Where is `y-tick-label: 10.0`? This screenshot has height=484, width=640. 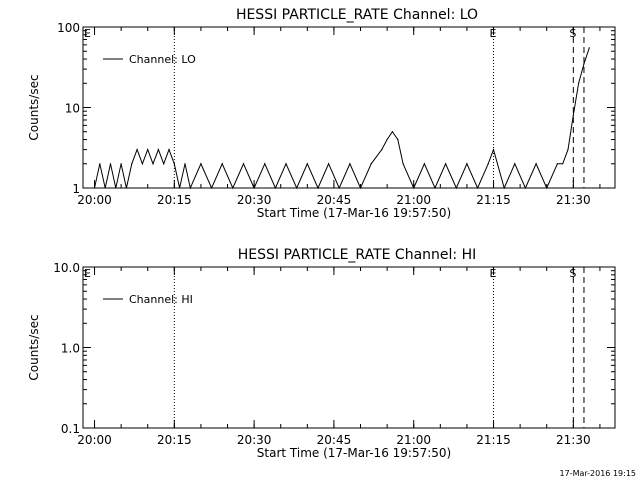 y-tick-label: 10.0 is located at coordinates (66, 268).